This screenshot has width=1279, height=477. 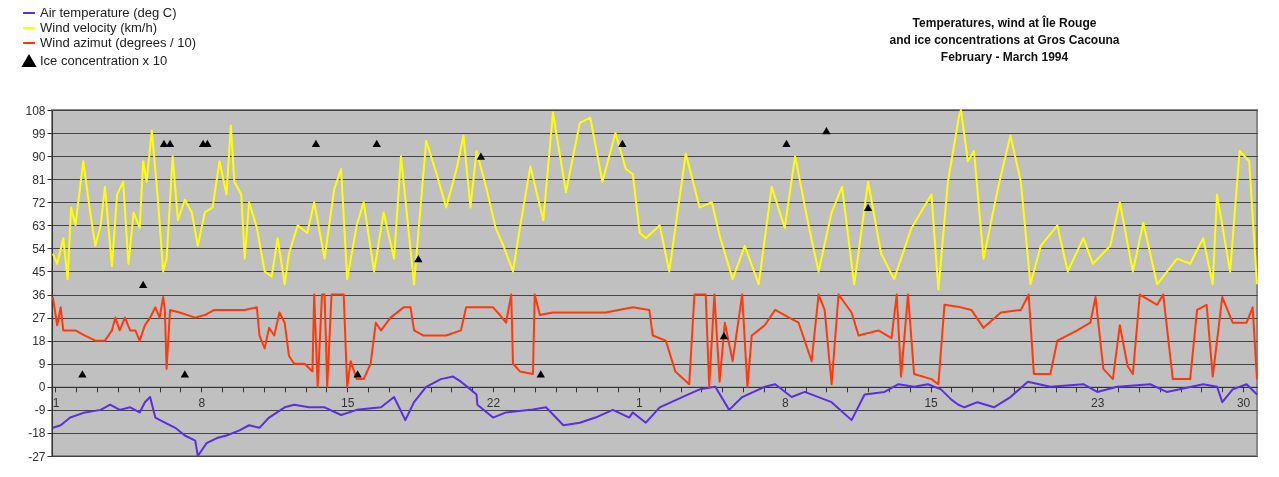 I want to click on x-tick-label: 23, so click(x=1098, y=403).